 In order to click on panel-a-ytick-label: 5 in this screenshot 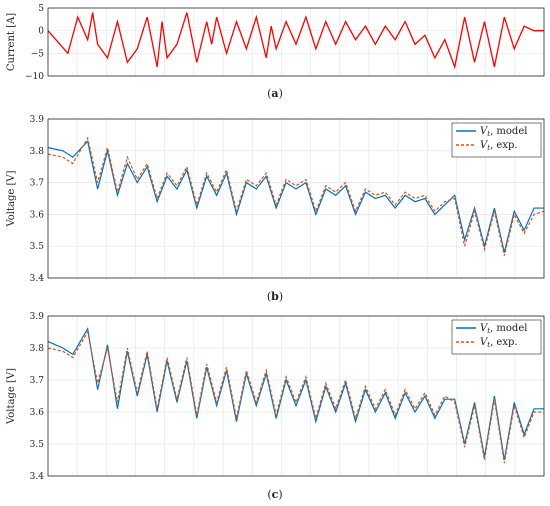, I will do `click(41, 9)`.